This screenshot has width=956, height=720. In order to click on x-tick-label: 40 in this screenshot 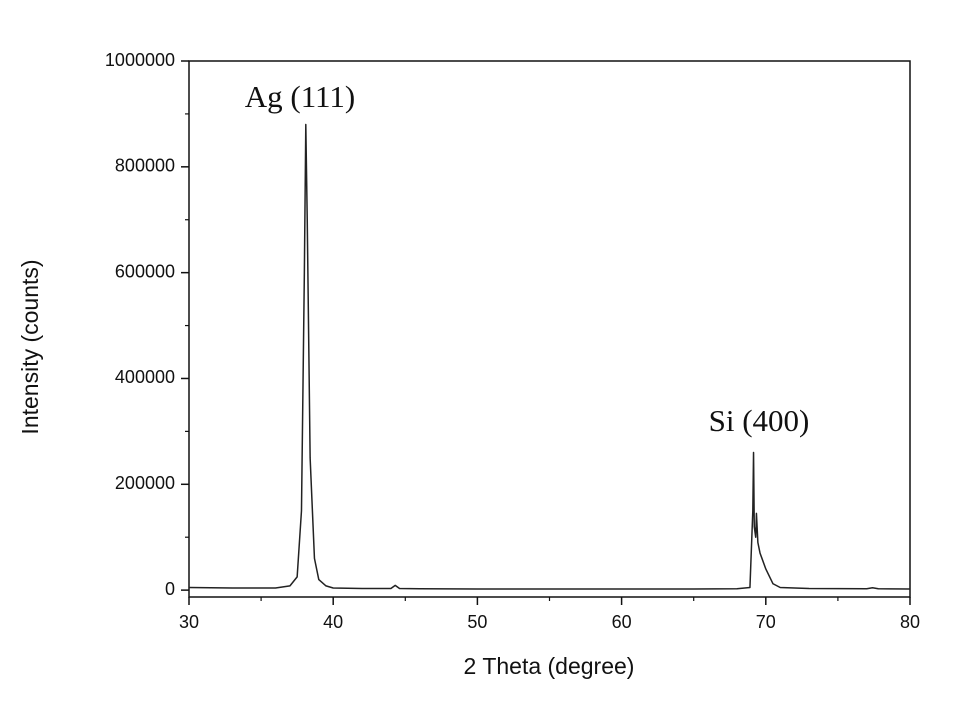, I will do `click(333, 622)`.